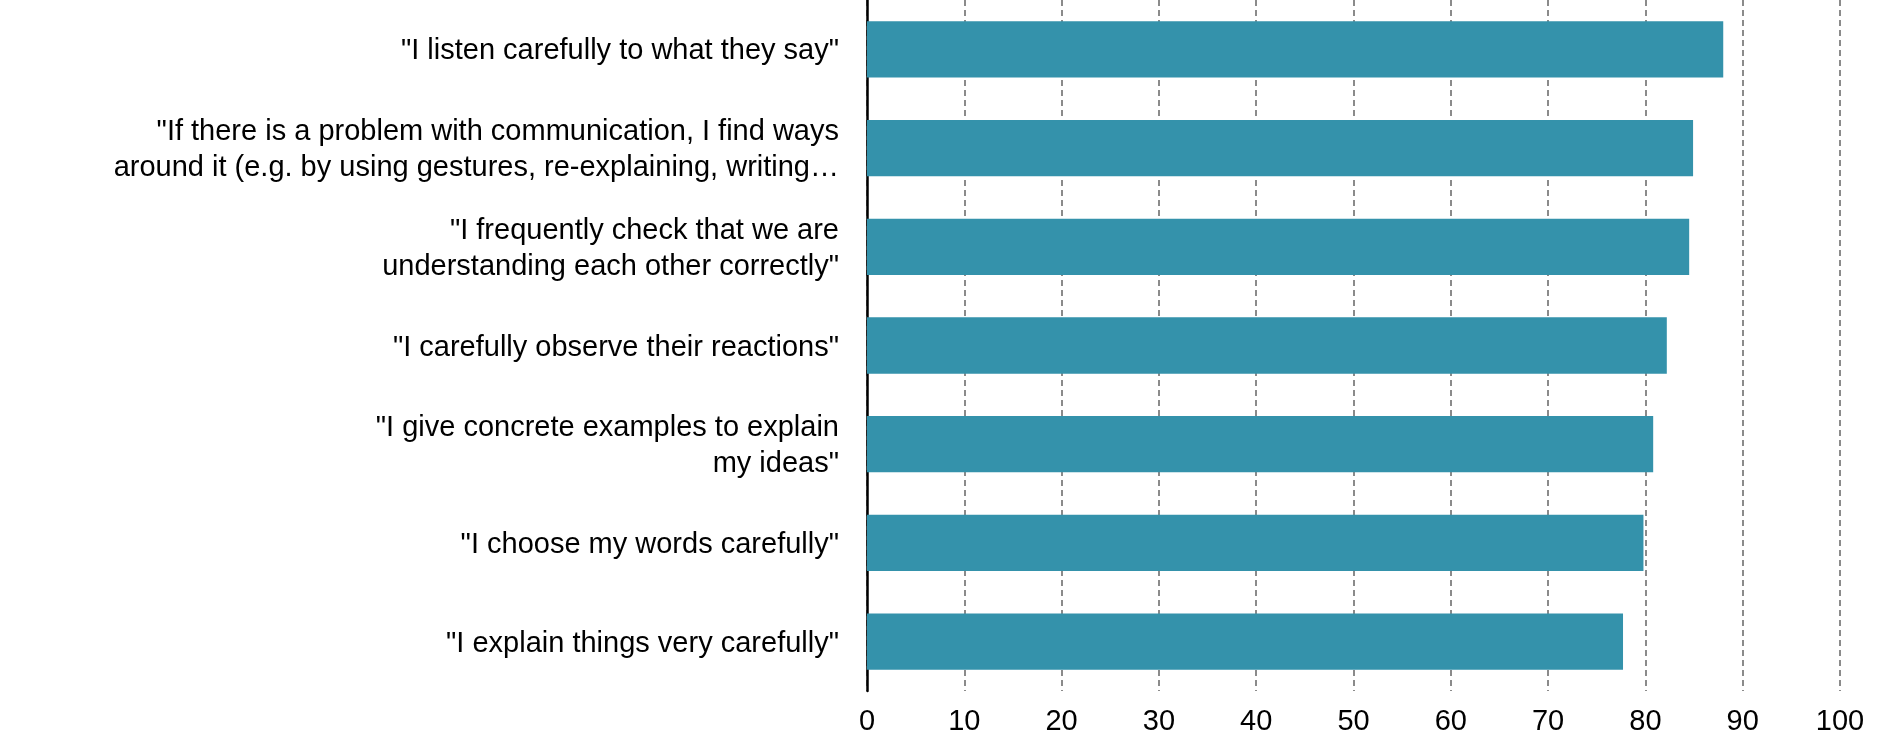 The image size is (1879, 745). What do you see at coordinates (1450, 719) in the screenshot?
I see `x-tick-label: 60` at bounding box center [1450, 719].